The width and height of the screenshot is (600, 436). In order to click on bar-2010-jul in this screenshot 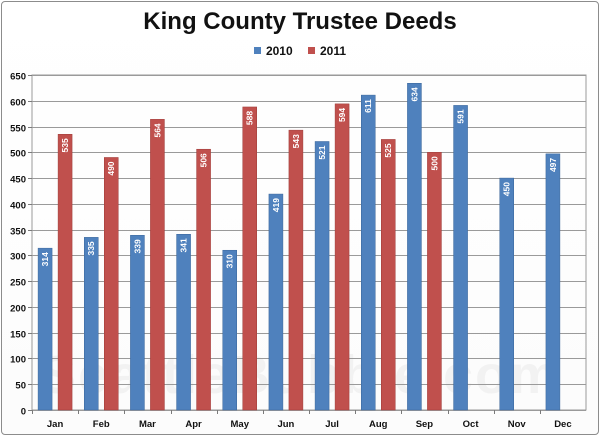, I will do `click(322, 276)`.